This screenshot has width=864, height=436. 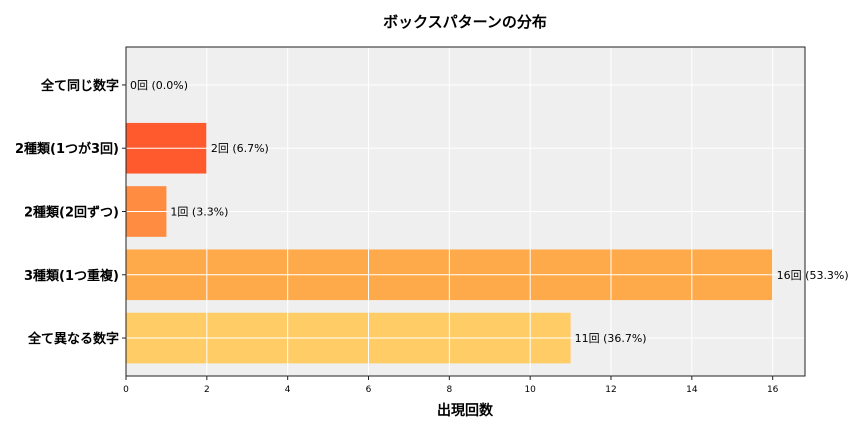 I want to click on y-tick-label: 2種類(1つが3回), so click(x=67, y=149).